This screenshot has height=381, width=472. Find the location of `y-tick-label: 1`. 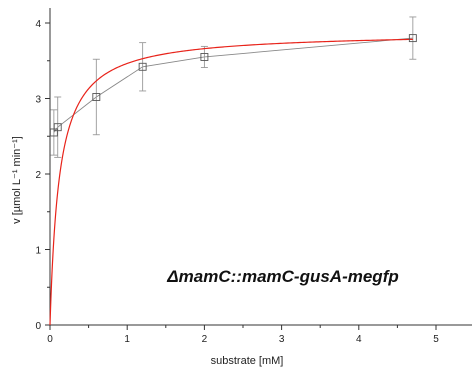

y-tick-label: 1 is located at coordinates (38, 251).